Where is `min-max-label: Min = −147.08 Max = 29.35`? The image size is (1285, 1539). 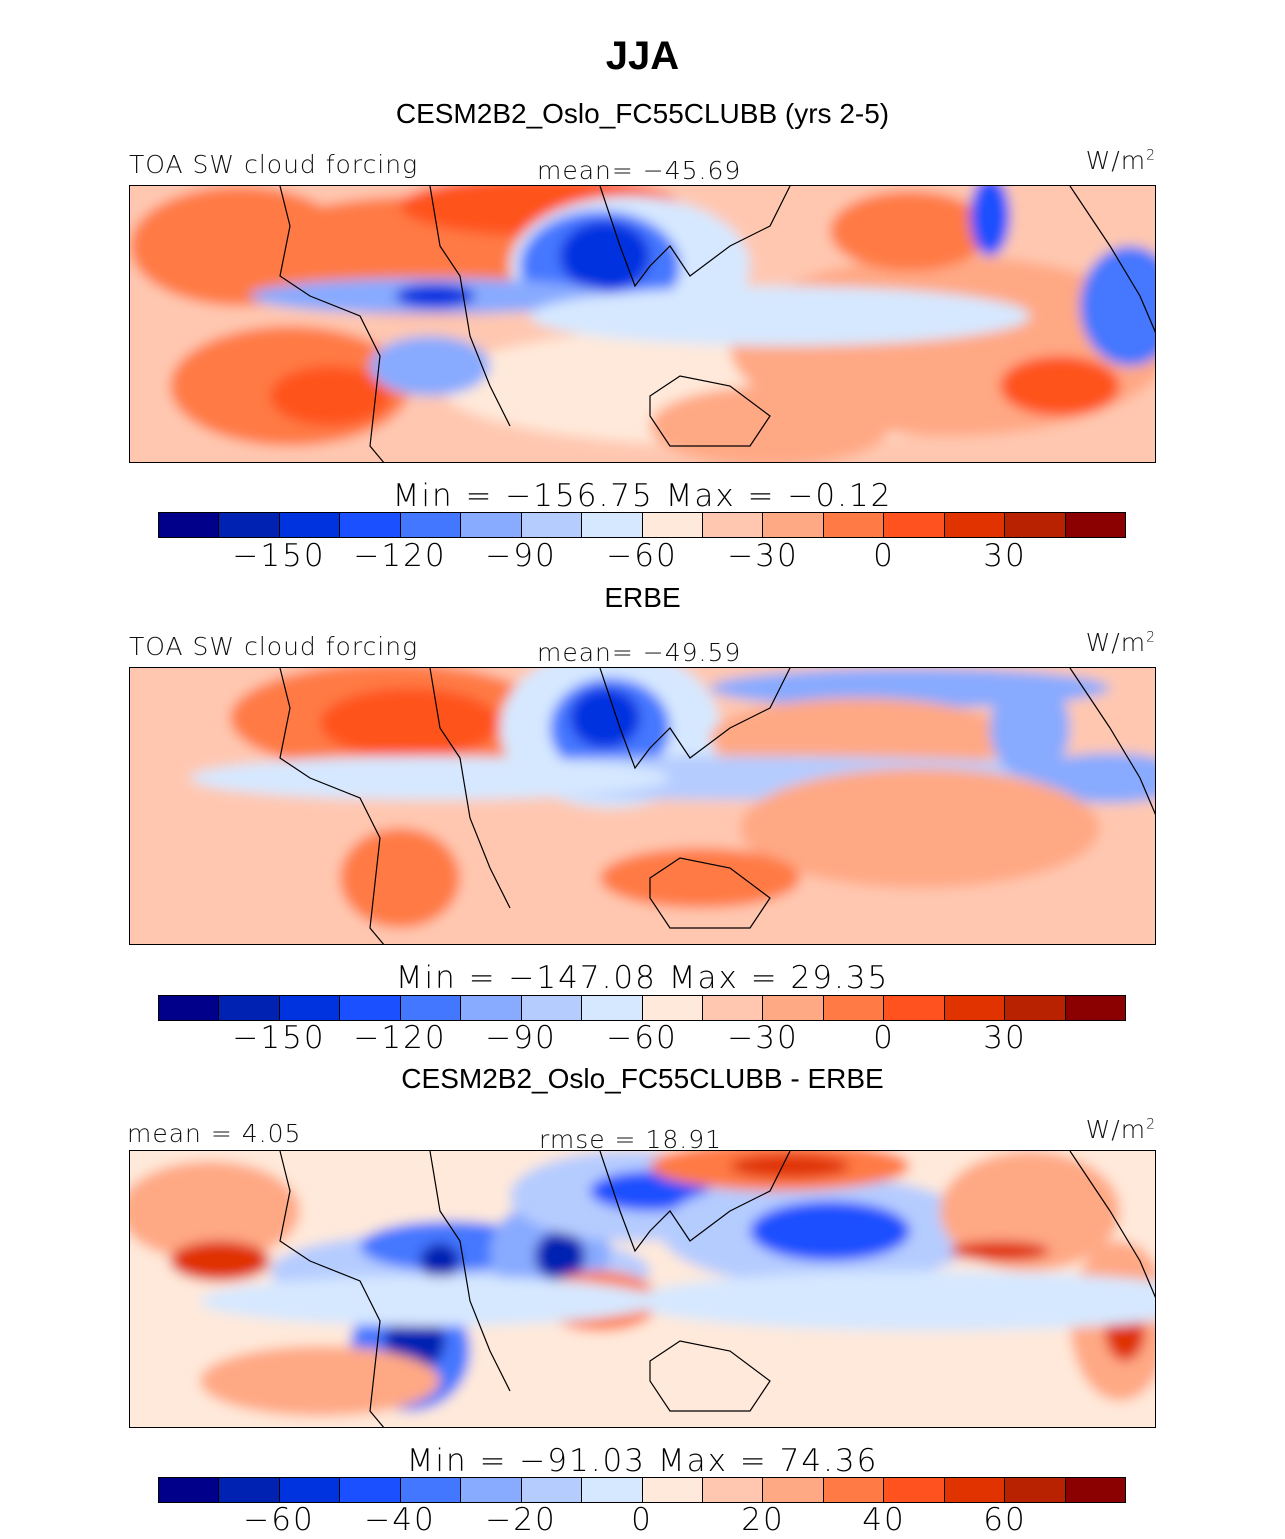
min-max-label: Min = −147.08 Max = 29.35 is located at coordinates (642, 978).